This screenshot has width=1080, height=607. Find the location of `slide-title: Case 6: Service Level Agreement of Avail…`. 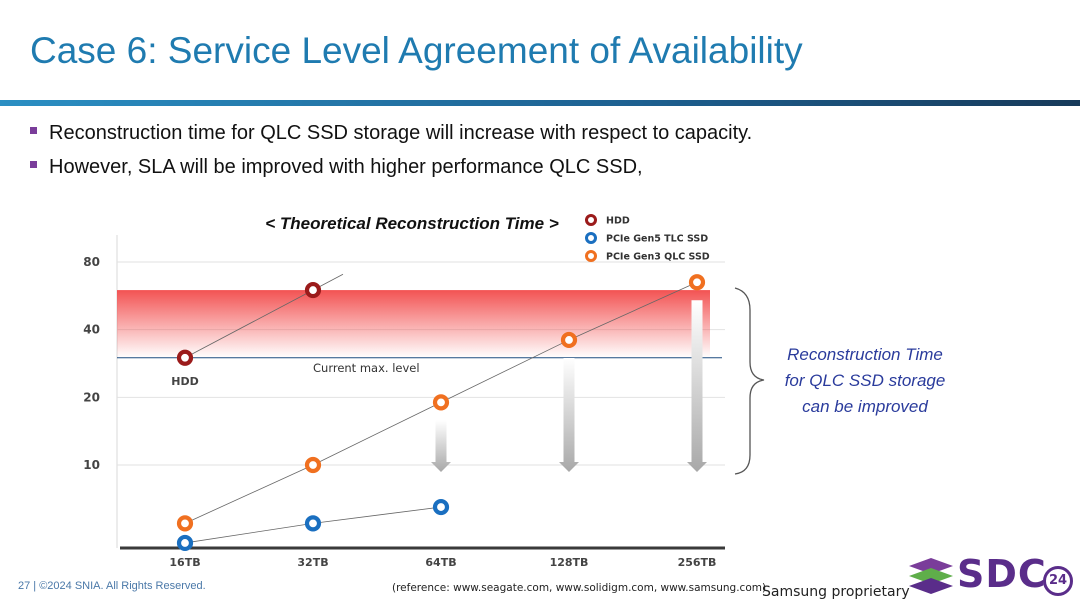

slide-title: Case 6: Service Level Agreement of Avail… is located at coordinates (416, 50).